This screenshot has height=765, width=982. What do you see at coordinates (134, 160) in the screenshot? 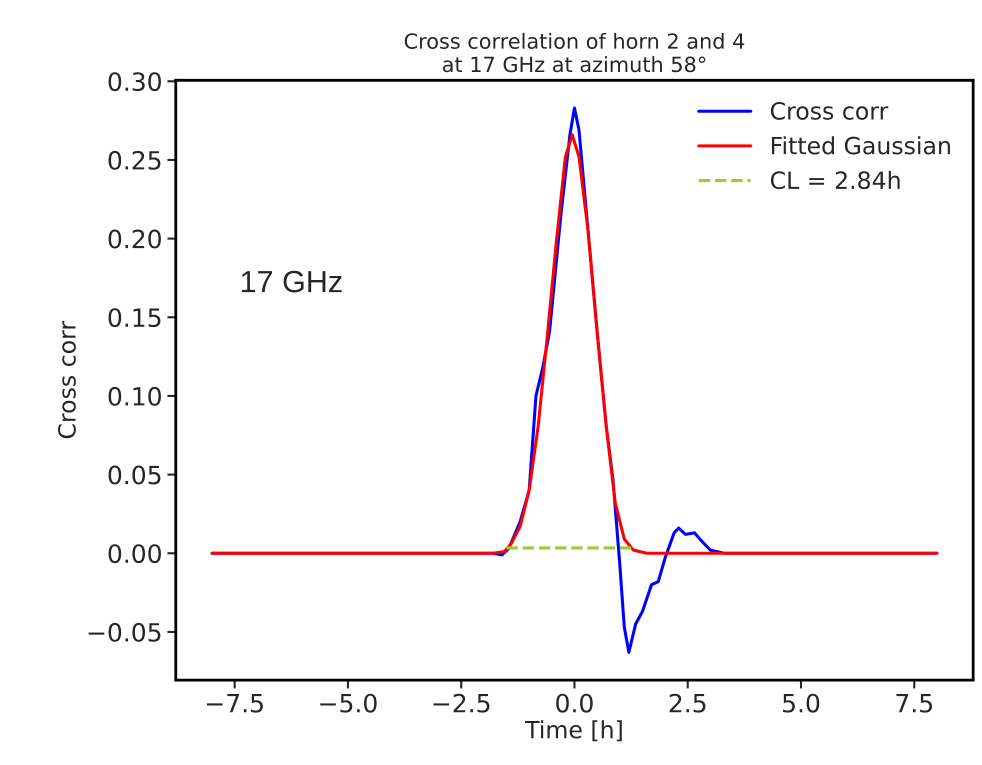
I see `y-tick-label: 0.25` at bounding box center [134, 160].